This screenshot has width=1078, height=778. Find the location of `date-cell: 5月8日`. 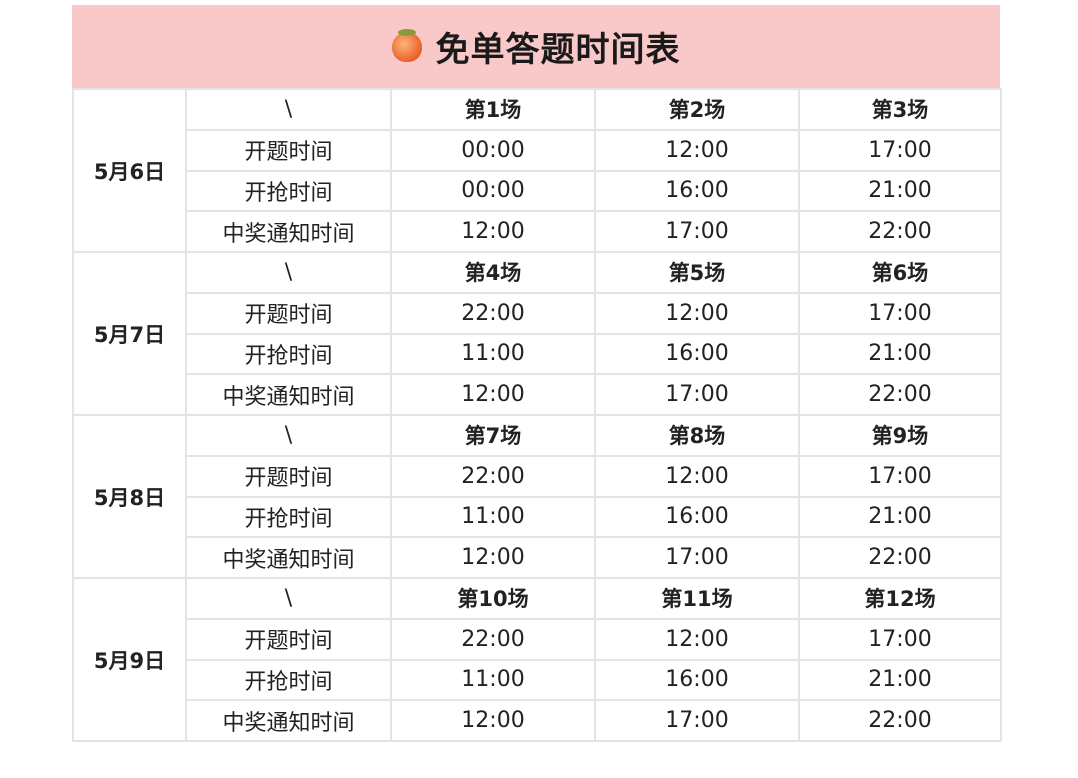

date-cell: 5月8日 is located at coordinates (129, 496).